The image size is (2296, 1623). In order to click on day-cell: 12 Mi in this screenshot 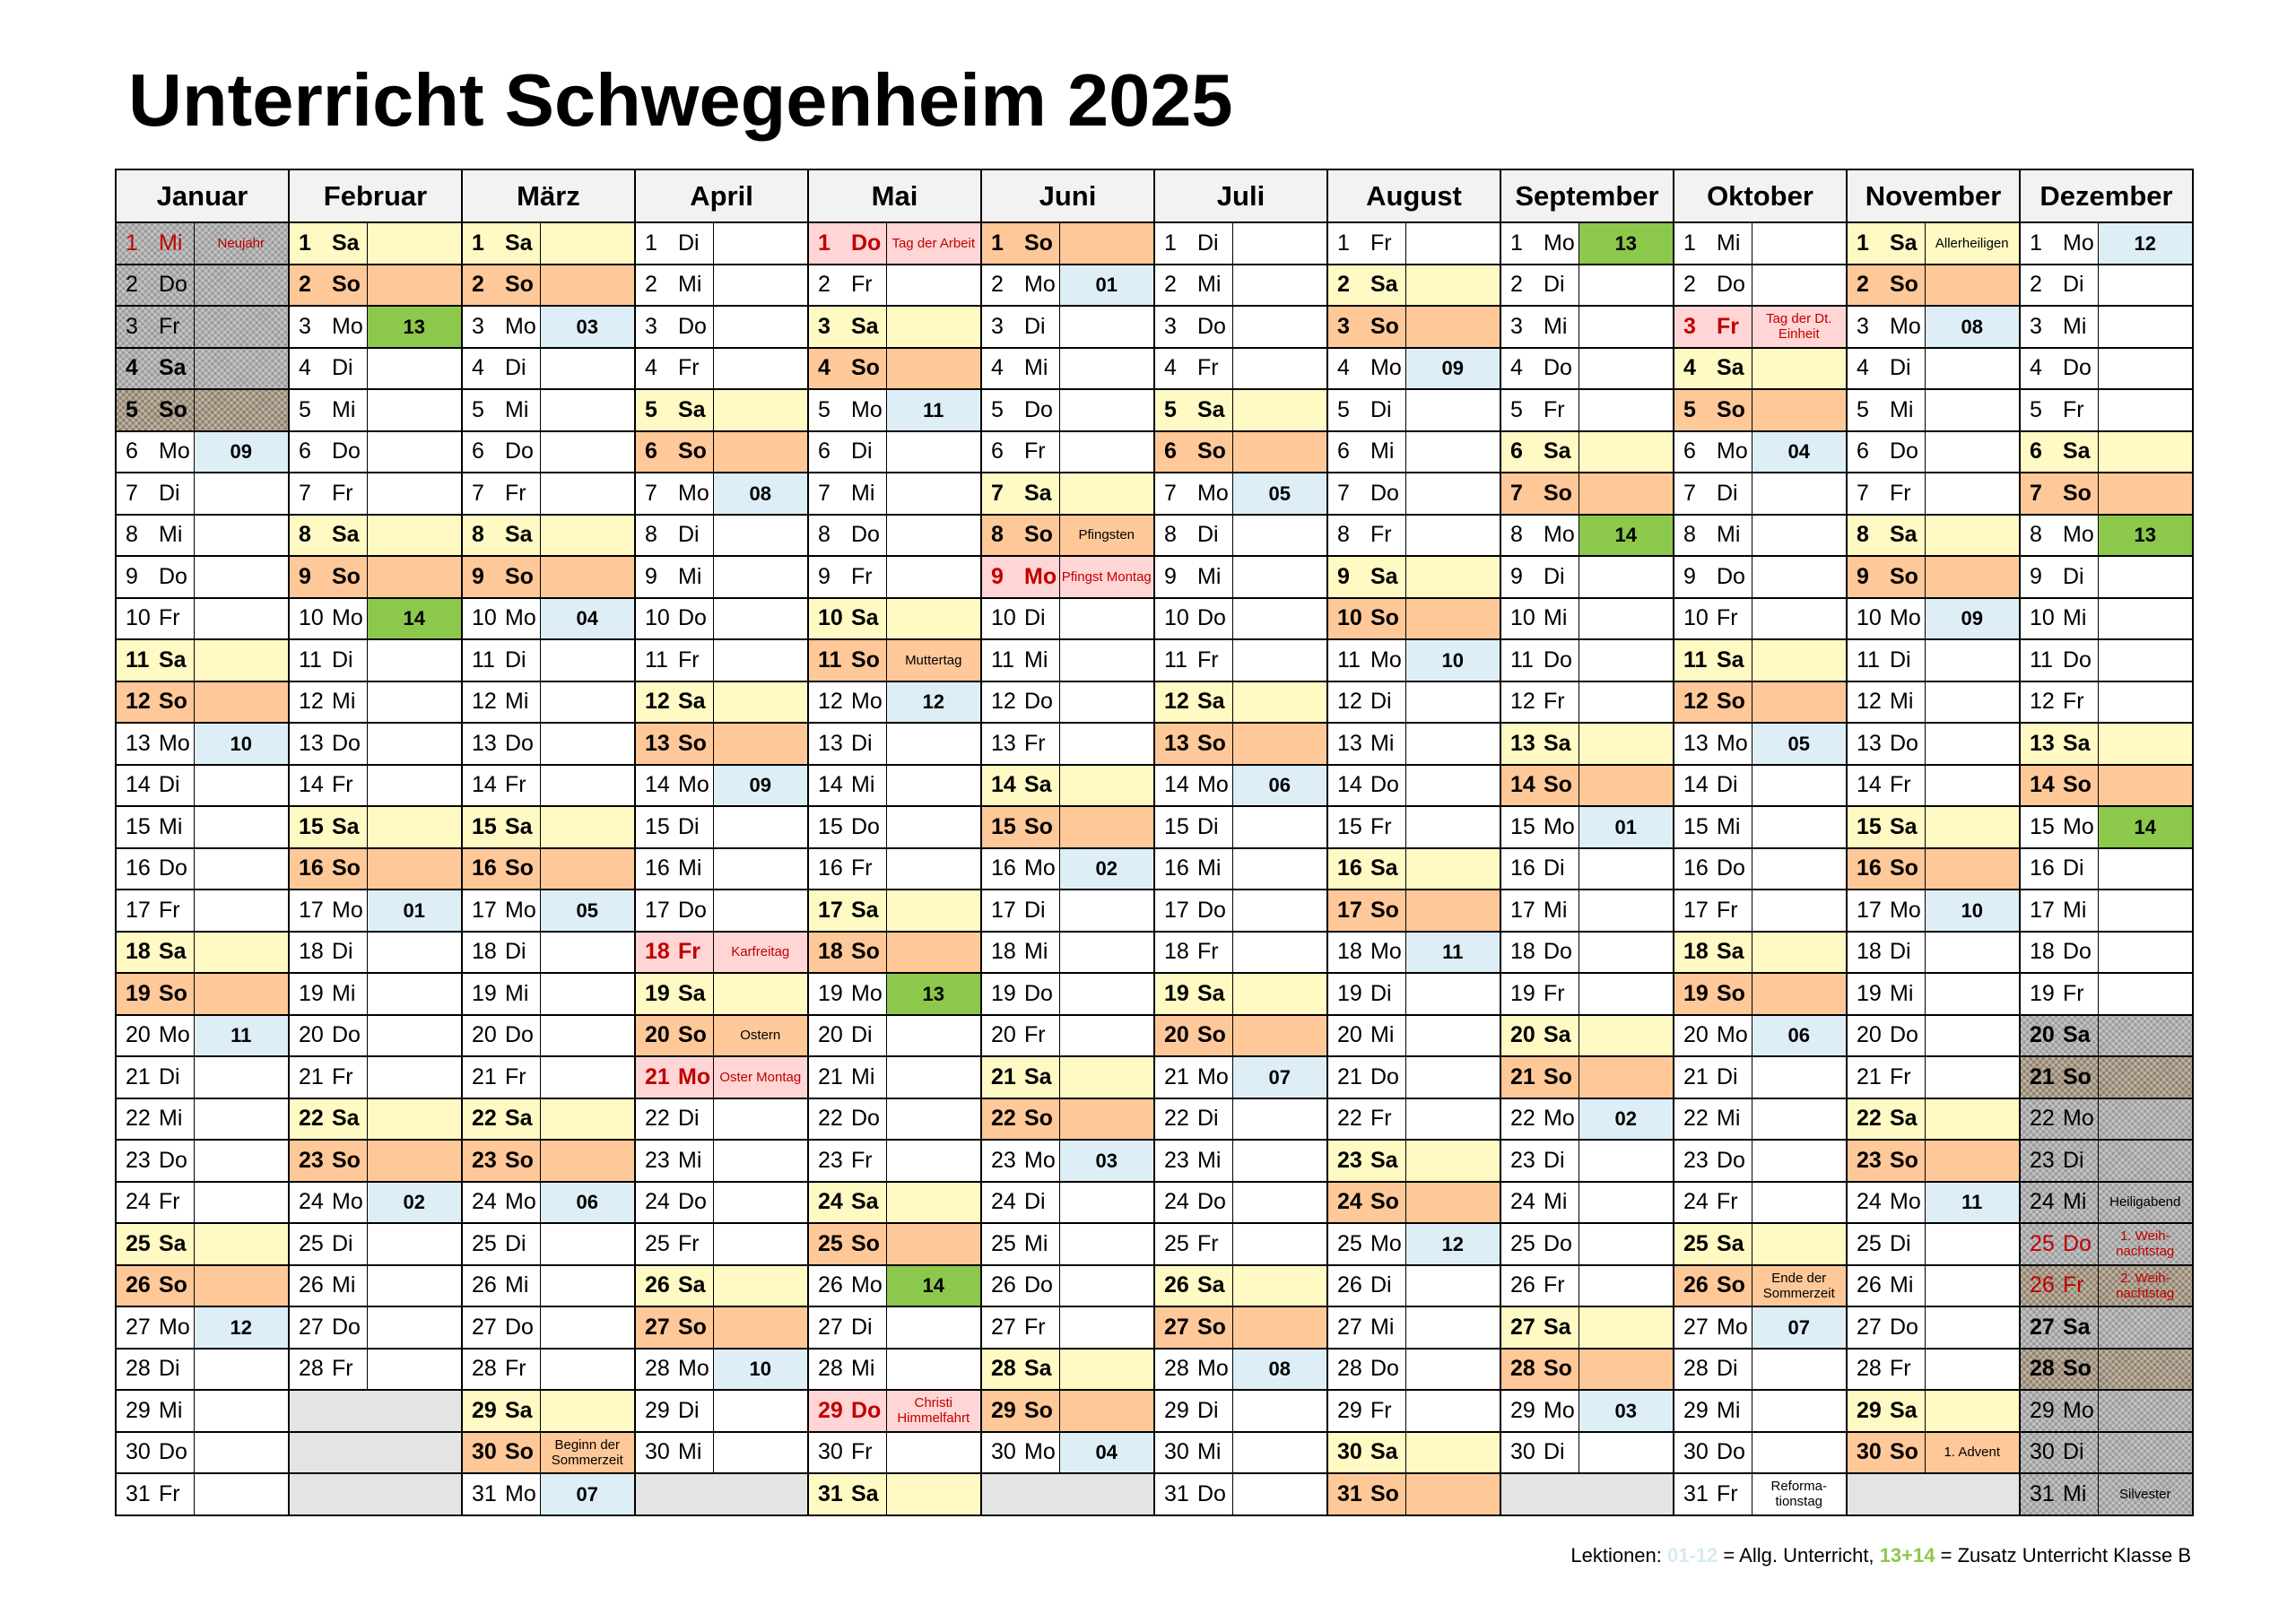, I will do `click(1886, 702)`.